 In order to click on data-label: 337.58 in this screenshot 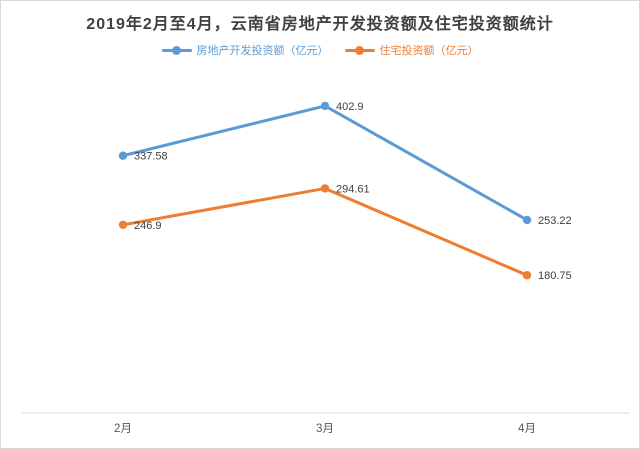, I will do `click(151, 157)`.